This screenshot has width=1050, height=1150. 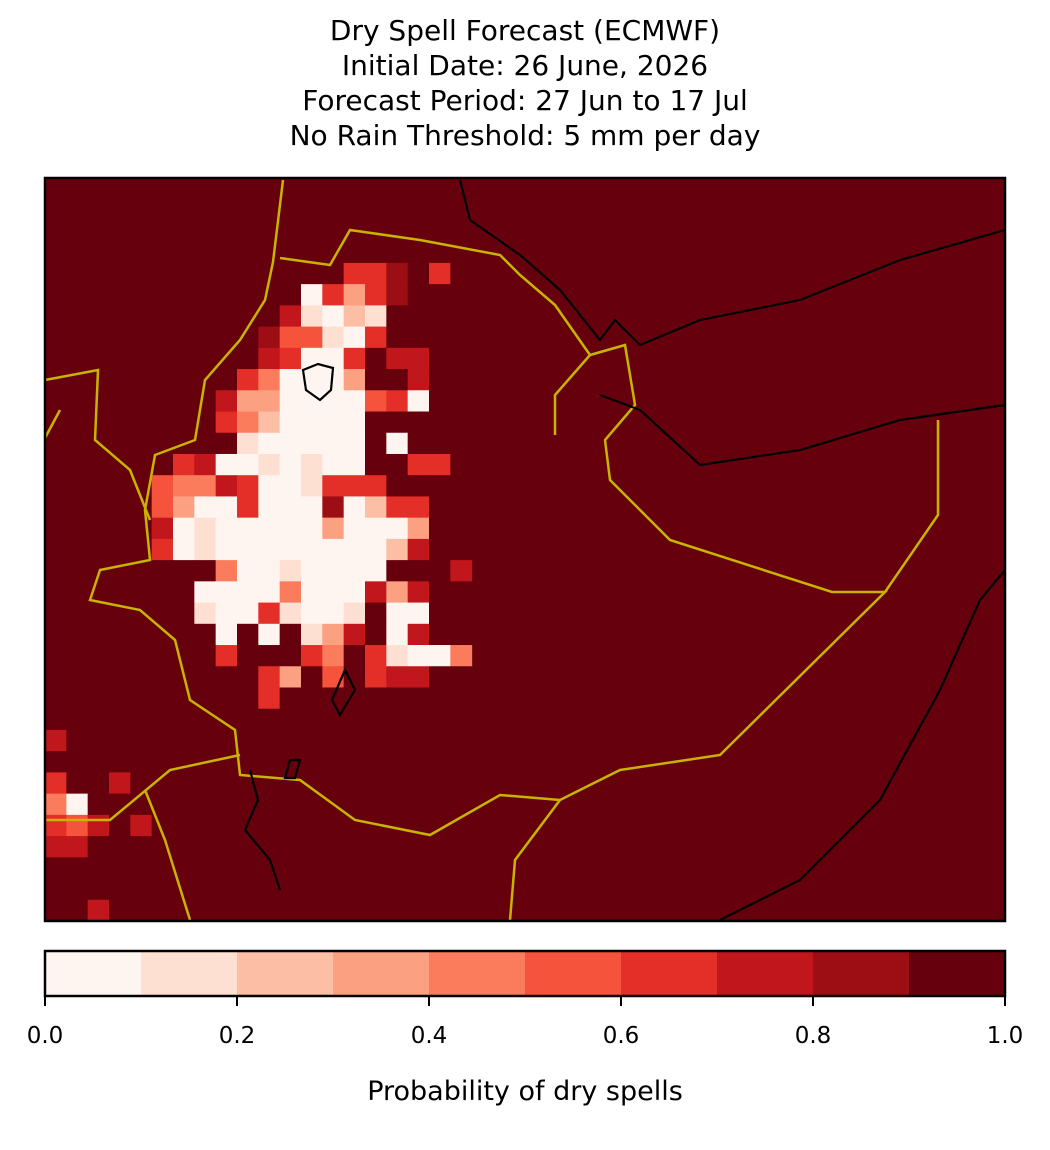 What do you see at coordinates (97, 444) in the screenshot?
I see `border-line` at bounding box center [97, 444].